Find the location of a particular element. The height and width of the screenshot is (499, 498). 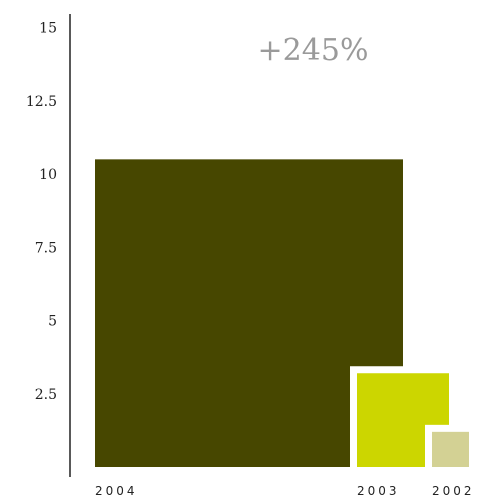

category-label-2002: 2002 is located at coordinates (453, 491).